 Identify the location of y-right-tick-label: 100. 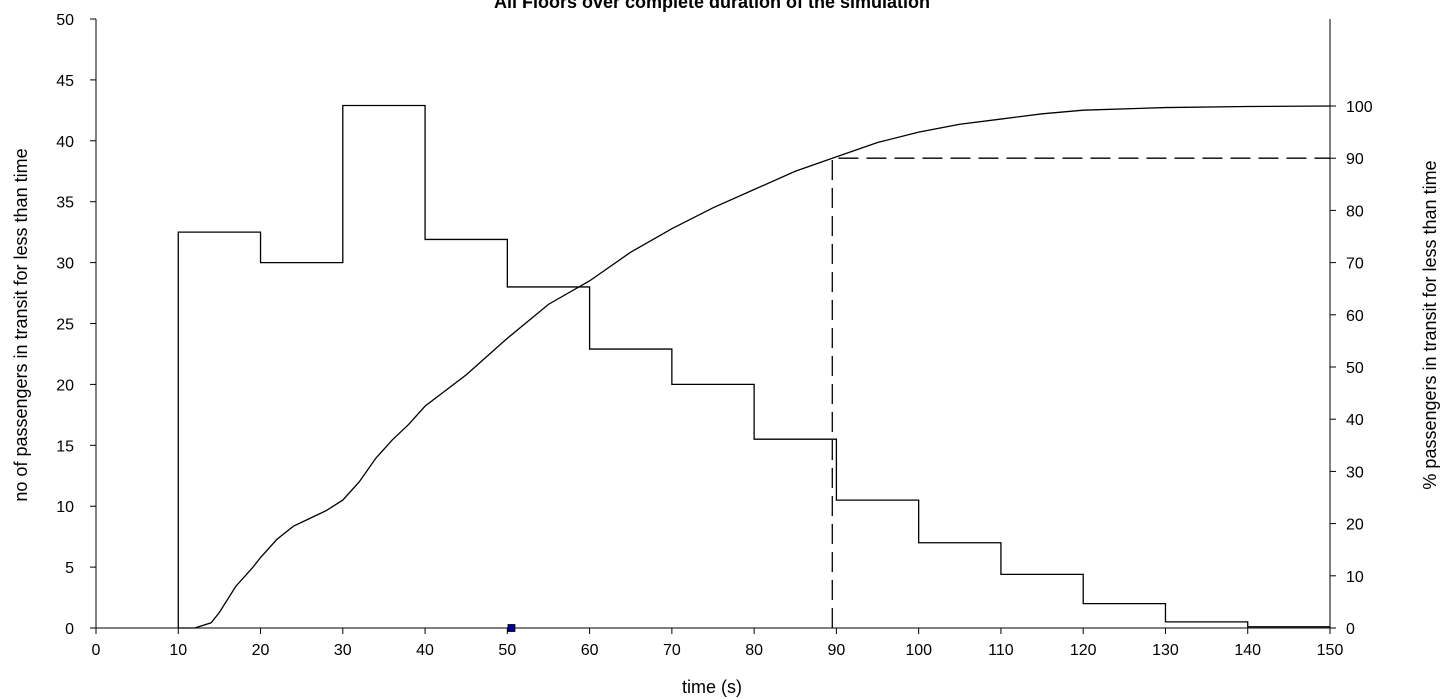
(1359, 107).